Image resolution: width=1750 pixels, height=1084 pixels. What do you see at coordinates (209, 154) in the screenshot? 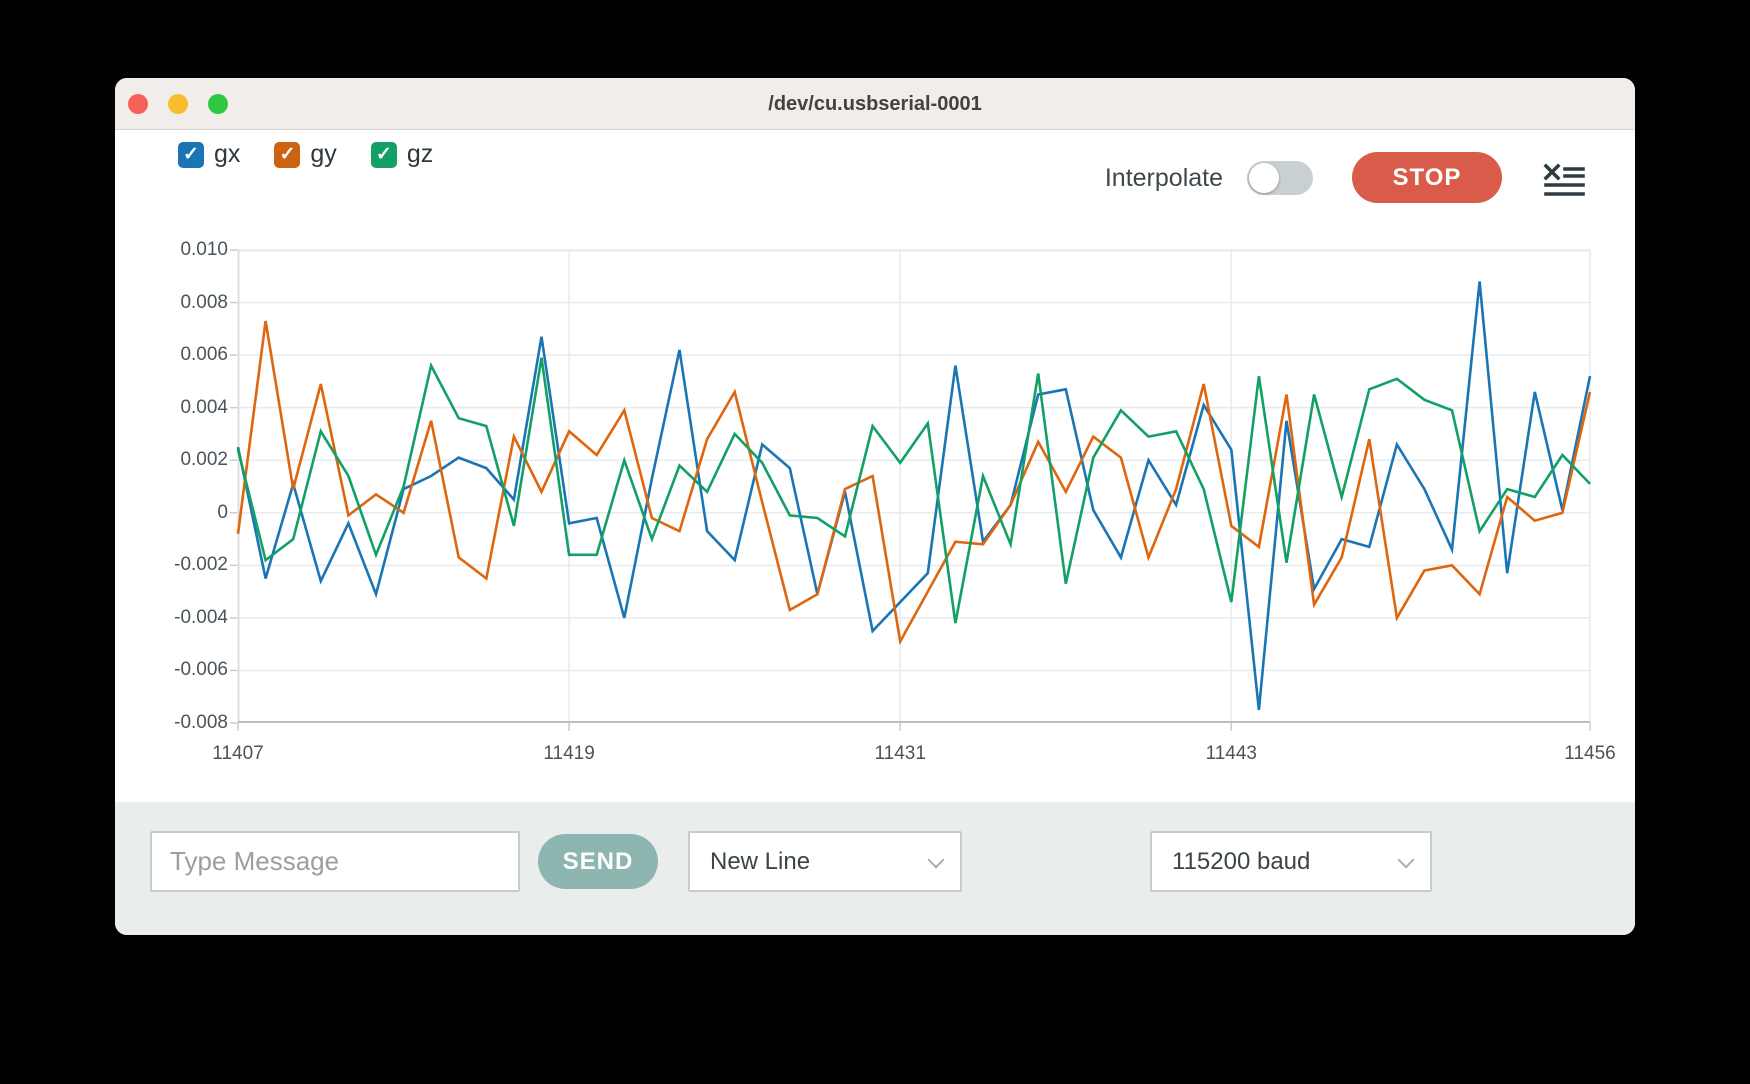
I see `legend-item-gx: gx` at bounding box center [209, 154].